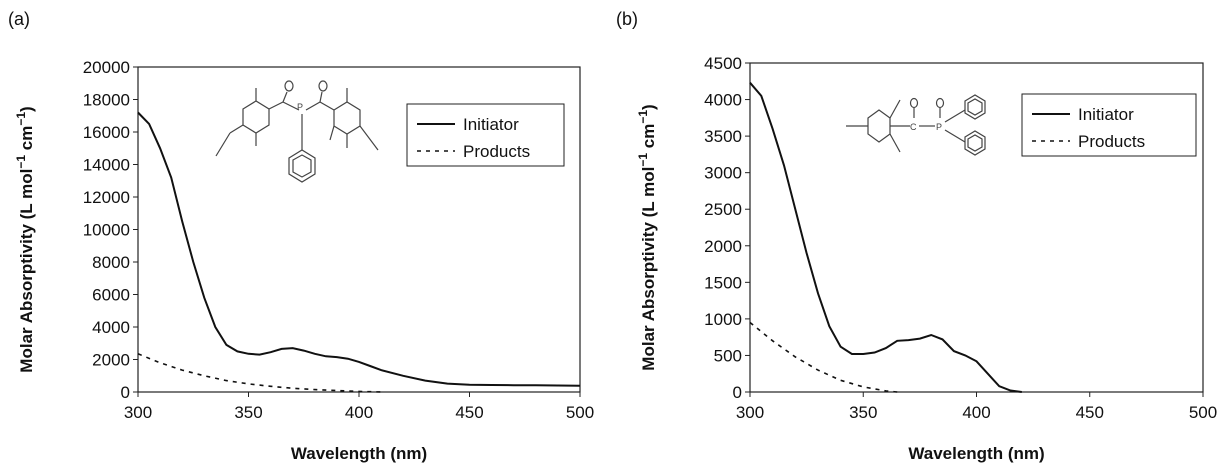  What do you see at coordinates (106, 67) in the screenshot?
I see `y-tick-label: 20000` at bounding box center [106, 67].